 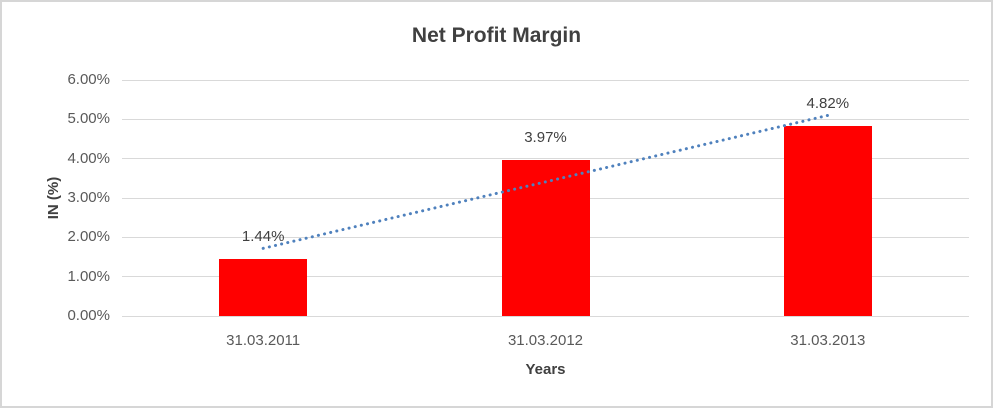 I want to click on y-tick-label: 1.00%, so click(x=88, y=276).